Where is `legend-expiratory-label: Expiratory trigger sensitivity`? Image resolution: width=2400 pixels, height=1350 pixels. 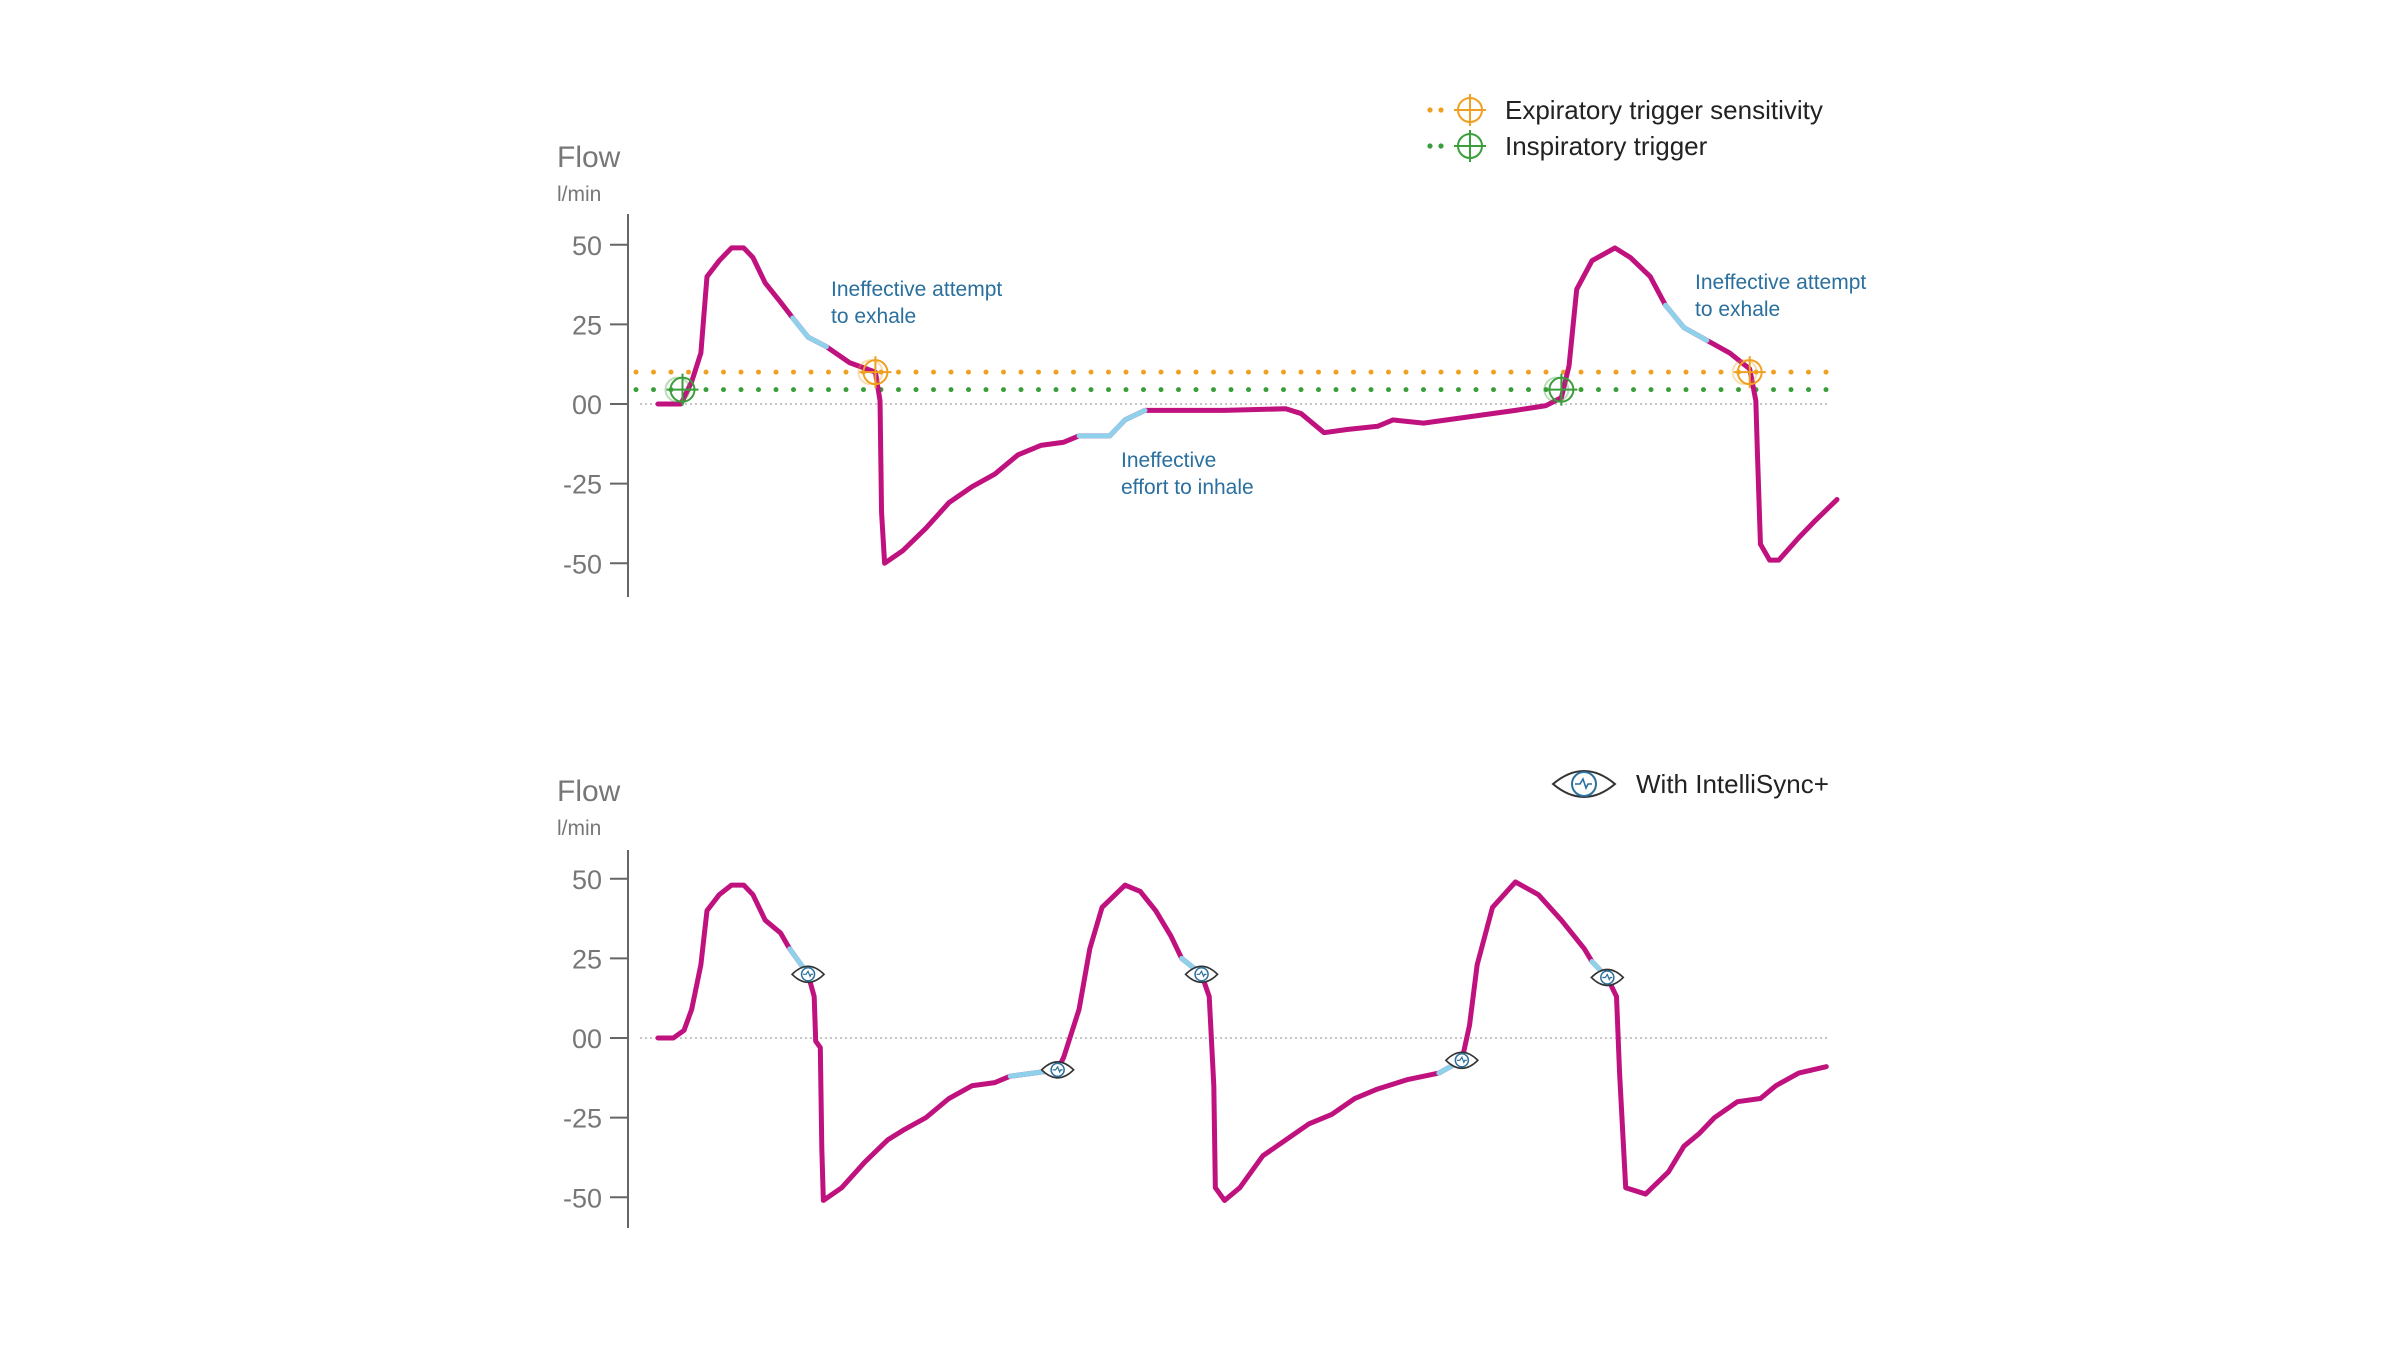
legend-expiratory-label: Expiratory trigger sensitivity is located at coordinates (1664, 110).